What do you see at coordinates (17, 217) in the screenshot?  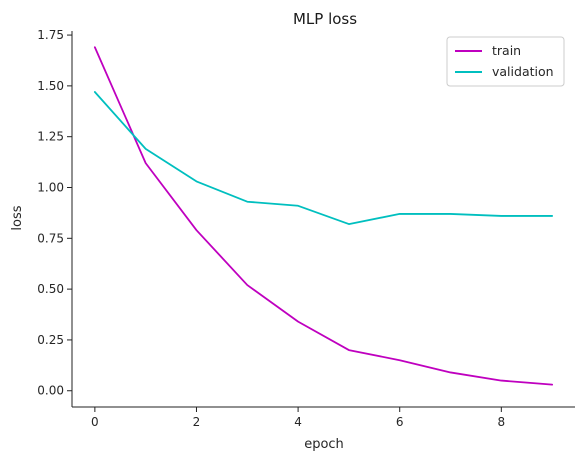 I see `y-axis-label: loss` at bounding box center [17, 217].